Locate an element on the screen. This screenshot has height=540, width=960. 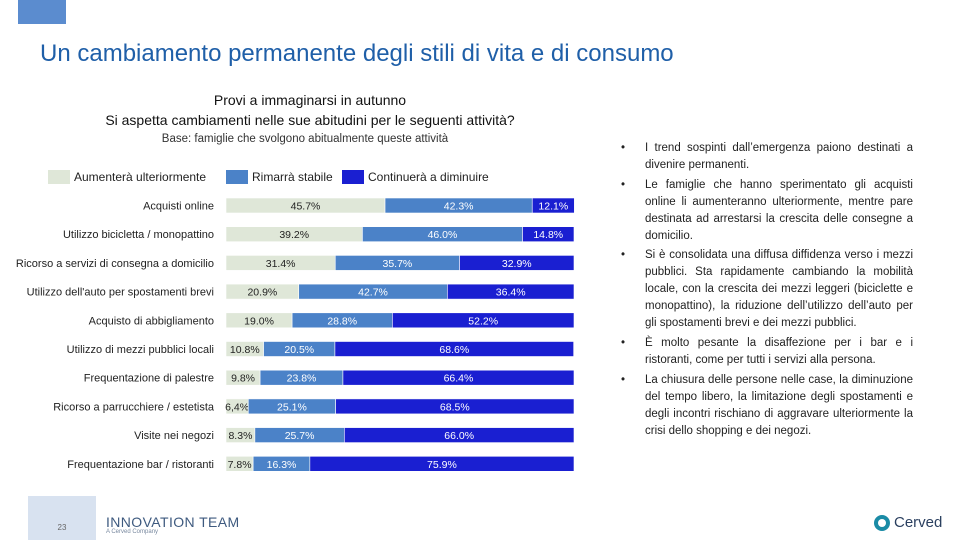
data-label-aumenter-ulteriormente-frequentazione-bar-ristoranti: 7.8% is located at coordinates (240, 465).